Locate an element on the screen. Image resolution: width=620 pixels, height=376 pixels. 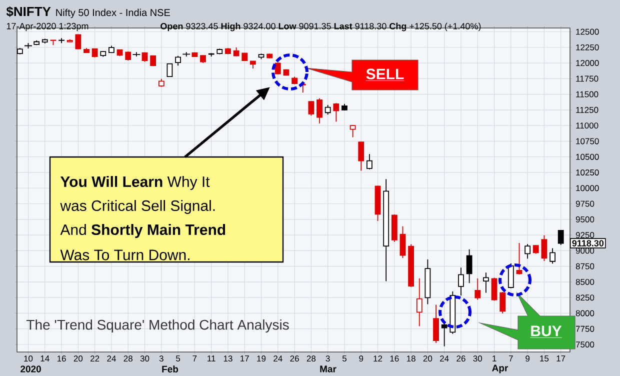
y-tick-label: 11750 is located at coordinates (587, 79).